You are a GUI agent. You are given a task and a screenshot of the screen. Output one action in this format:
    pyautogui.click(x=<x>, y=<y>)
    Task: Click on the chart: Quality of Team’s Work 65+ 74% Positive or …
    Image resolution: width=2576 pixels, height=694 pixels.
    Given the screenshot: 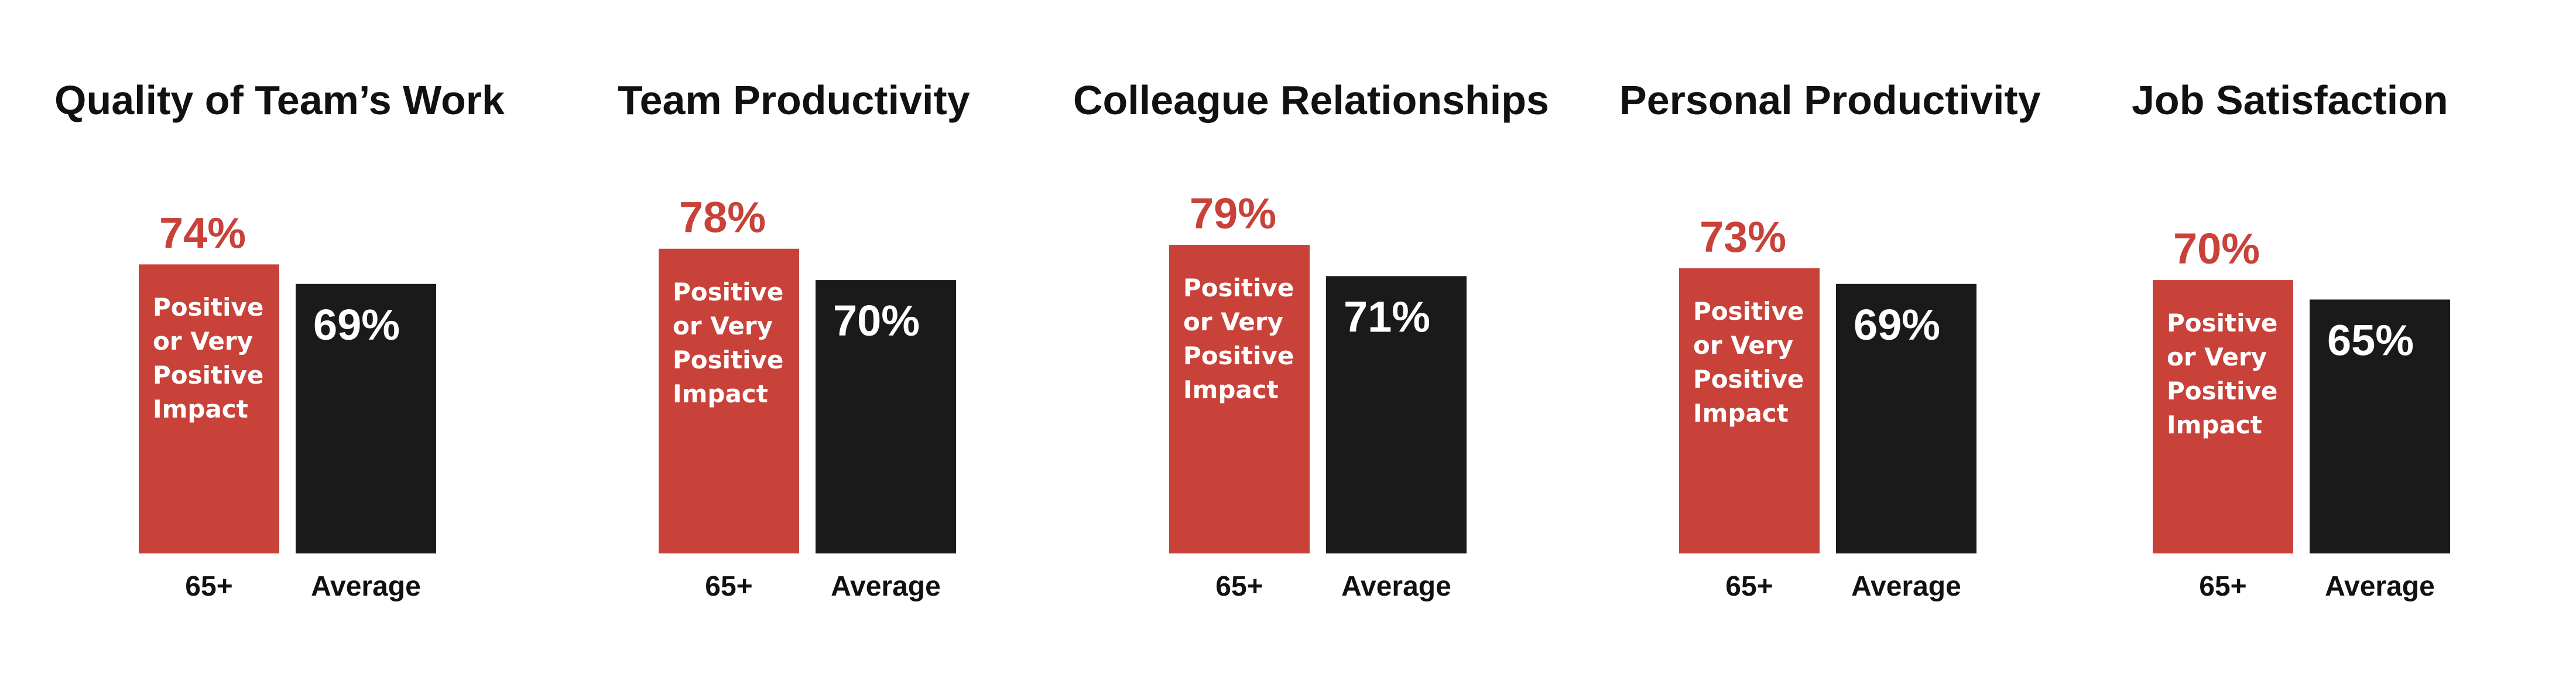 What is the action you would take?
    pyautogui.click(x=279, y=339)
    